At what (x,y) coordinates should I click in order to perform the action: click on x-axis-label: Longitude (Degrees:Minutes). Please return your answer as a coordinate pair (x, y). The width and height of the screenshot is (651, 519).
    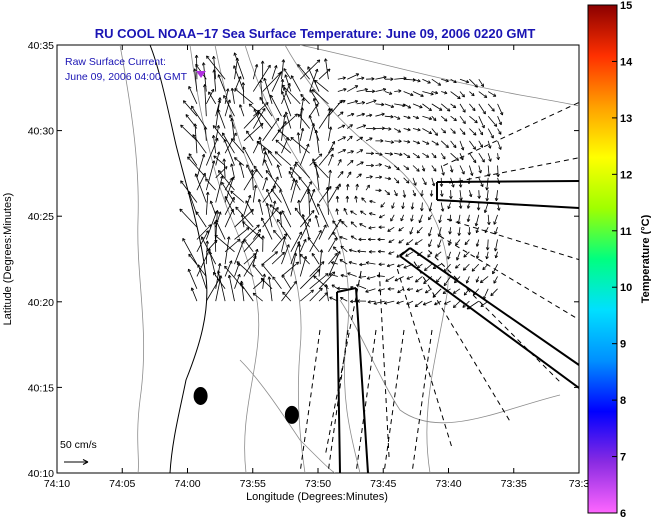
    Looking at the image, I should click on (317, 497).